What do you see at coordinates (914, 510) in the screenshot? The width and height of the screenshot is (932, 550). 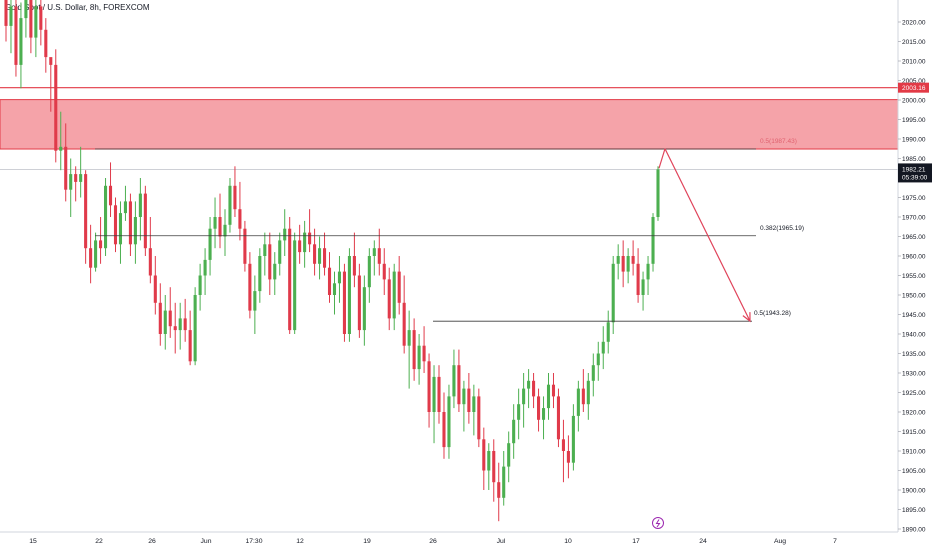 I see `y-tick-label: 1895.00` at bounding box center [914, 510].